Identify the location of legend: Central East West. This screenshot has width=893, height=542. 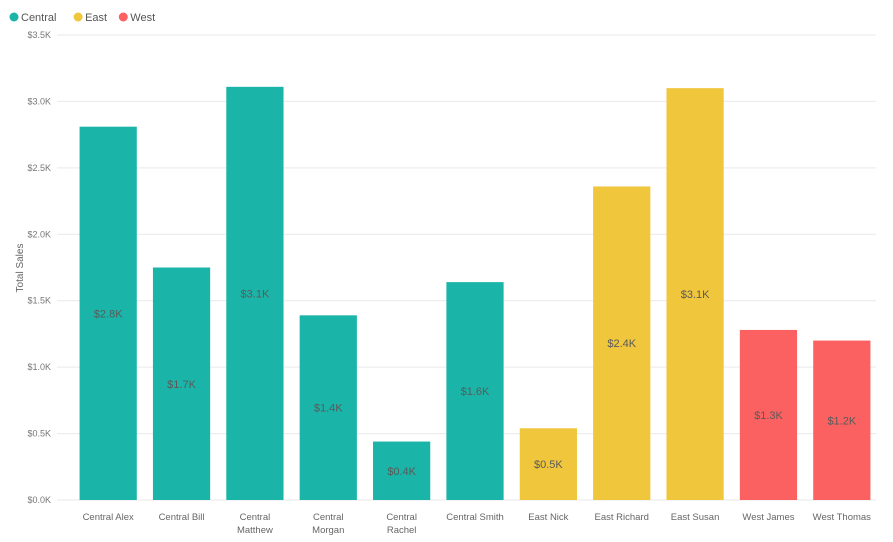
(82, 18).